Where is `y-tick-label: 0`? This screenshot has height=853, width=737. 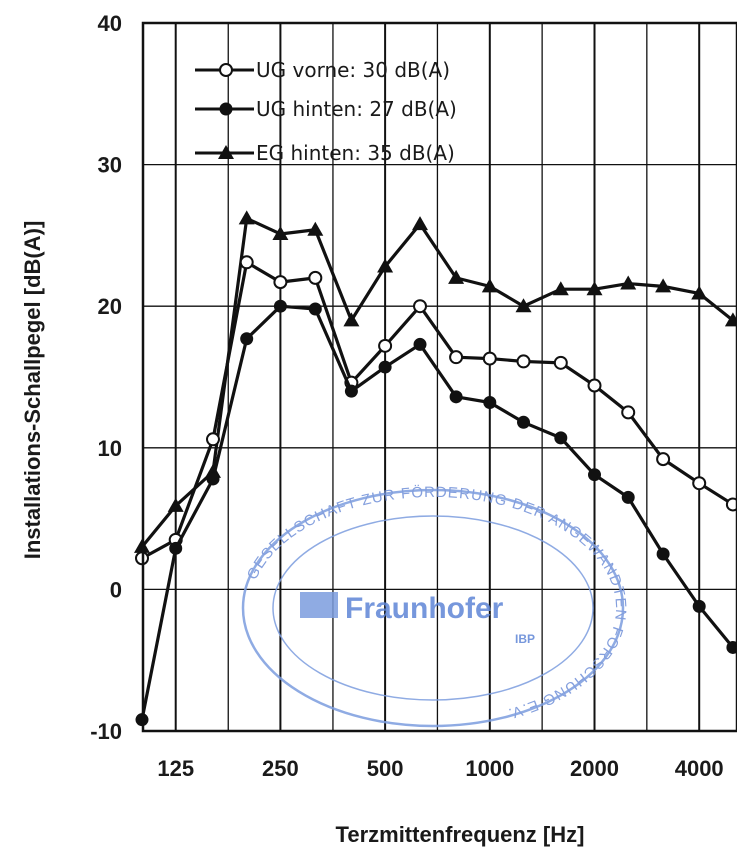 y-tick-label: 0 is located at coordinates (116, 589).